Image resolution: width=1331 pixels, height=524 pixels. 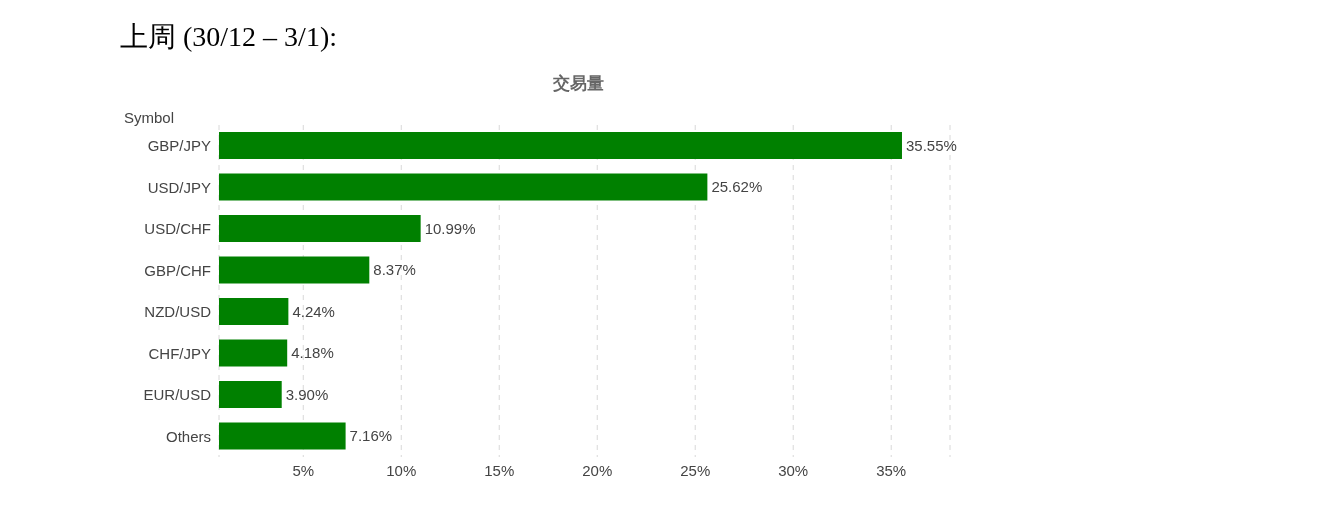 What do you see at coordinates (371, 436) in the screenshot?
I see `data-label: 7.16%` at bounding box center [371, 436].